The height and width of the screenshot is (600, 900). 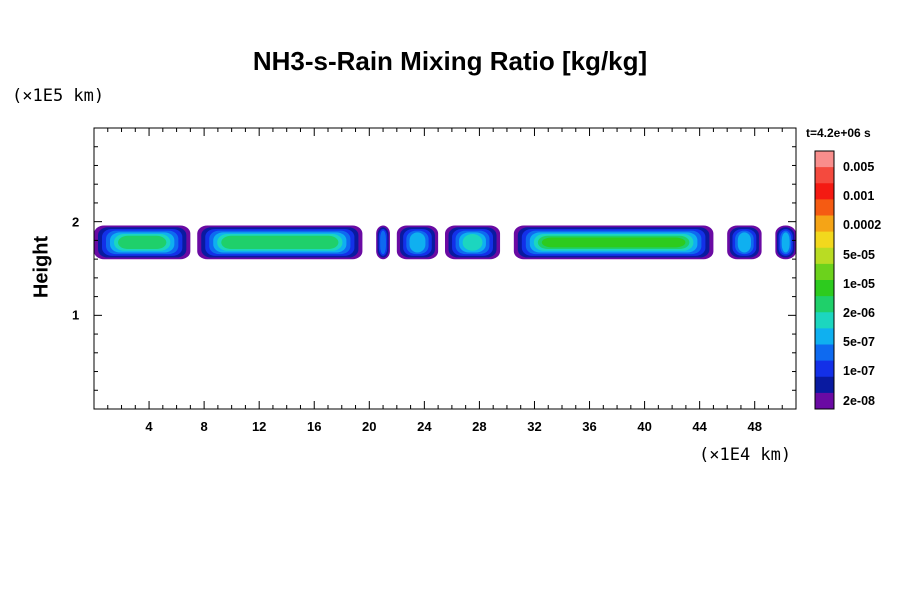 I want to click on x-tick-label-40: 40, so click(x=644, y=426).